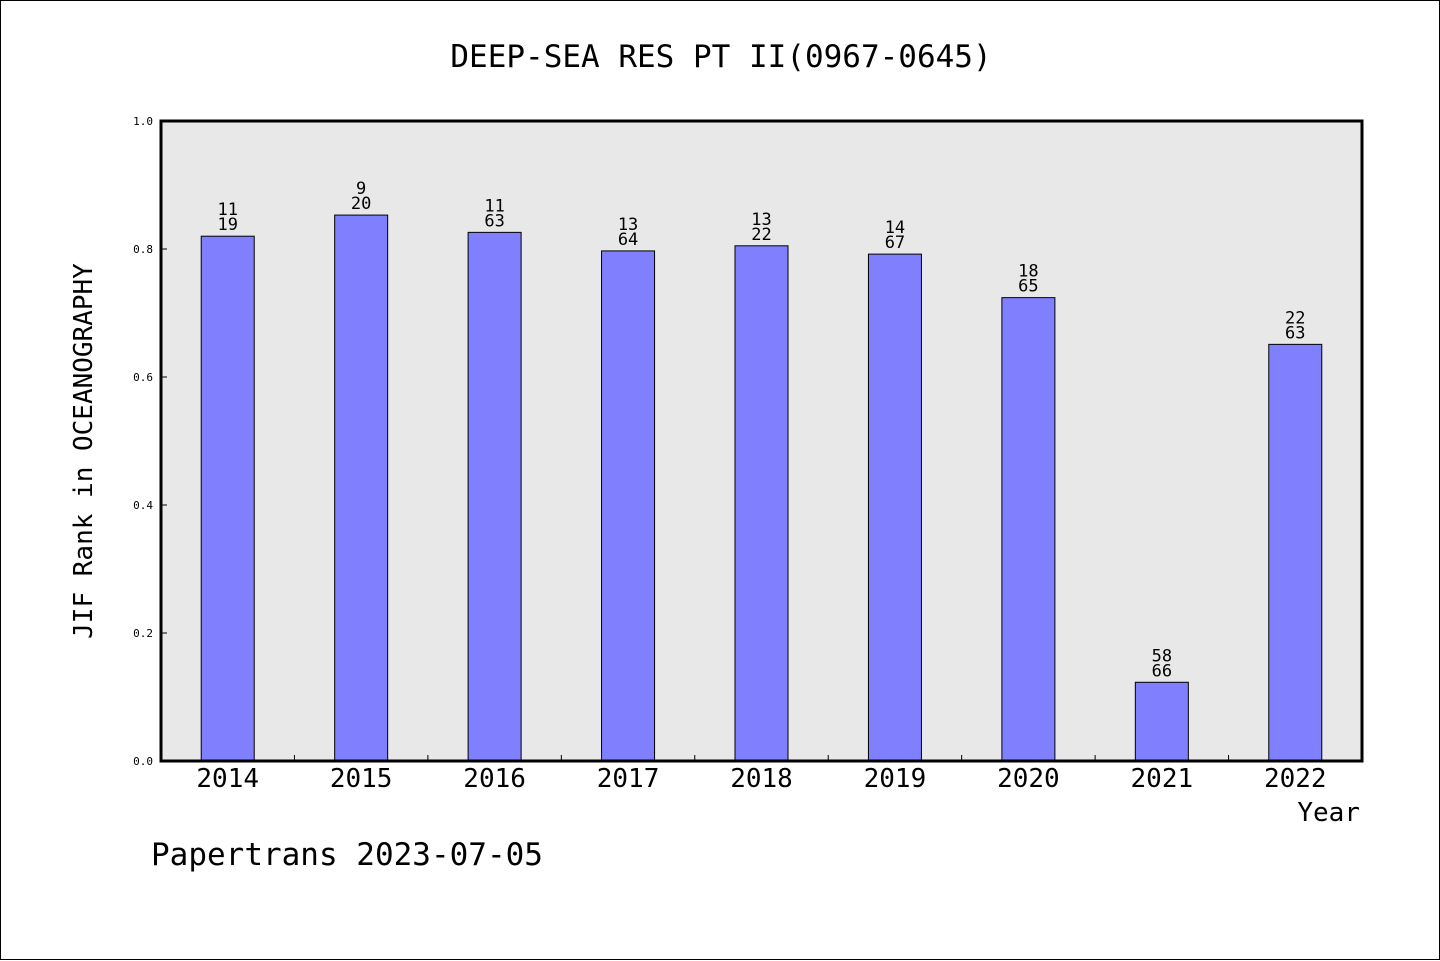  I want to click on bar-rank-label: 9, so click(361, 189).